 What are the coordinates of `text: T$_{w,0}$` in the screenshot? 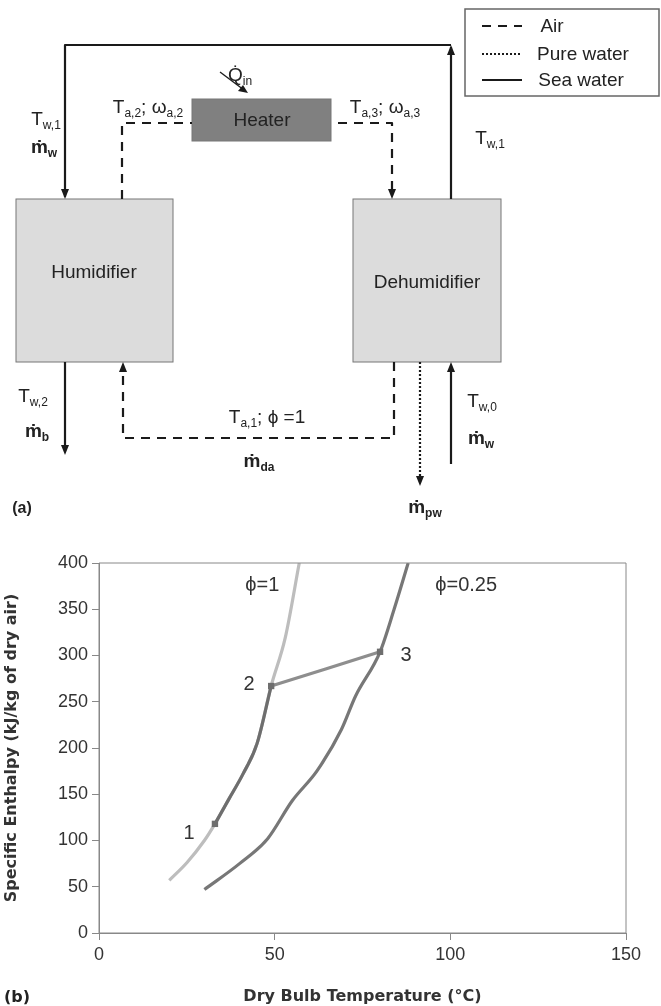 It's located at (482, 402).